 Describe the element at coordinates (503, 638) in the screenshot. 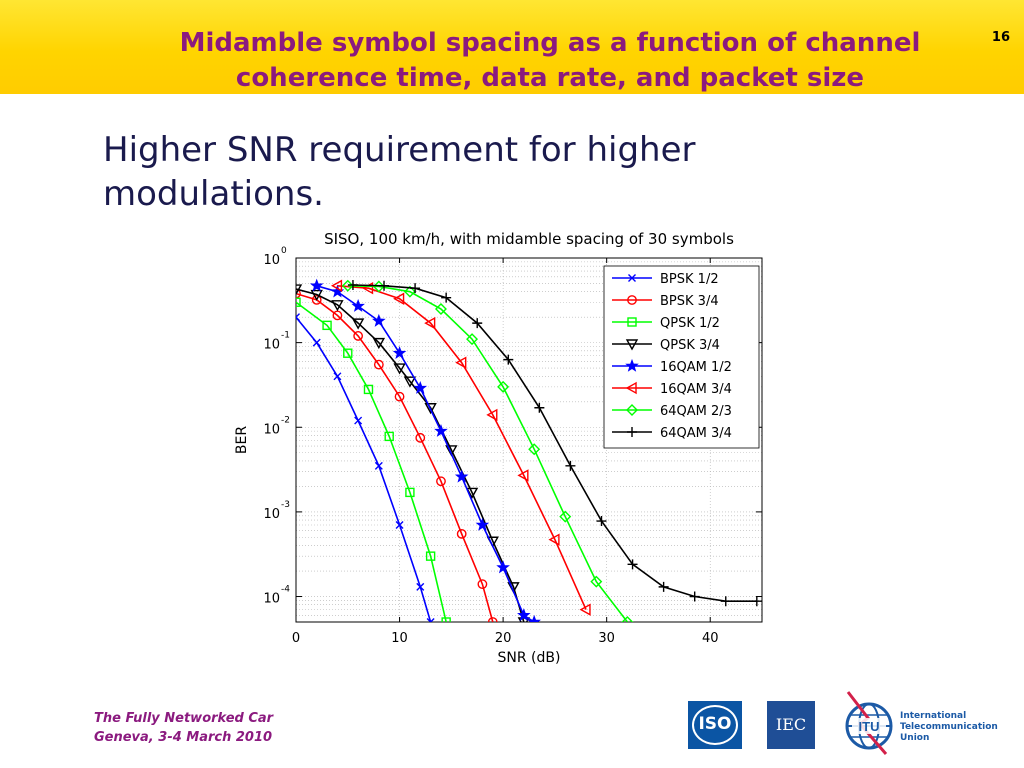

I see `x-tick-label: 20` at that location.